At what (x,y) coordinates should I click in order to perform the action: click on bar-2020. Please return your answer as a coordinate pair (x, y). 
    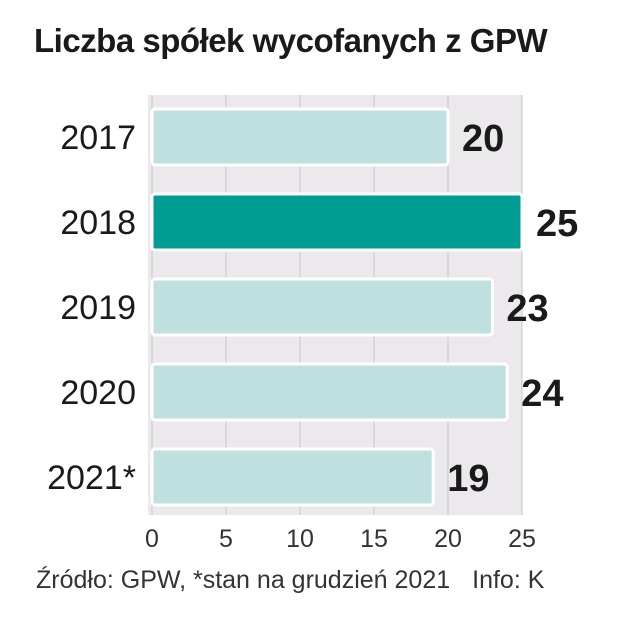
    Looking at the image, I should click on (329, 392).